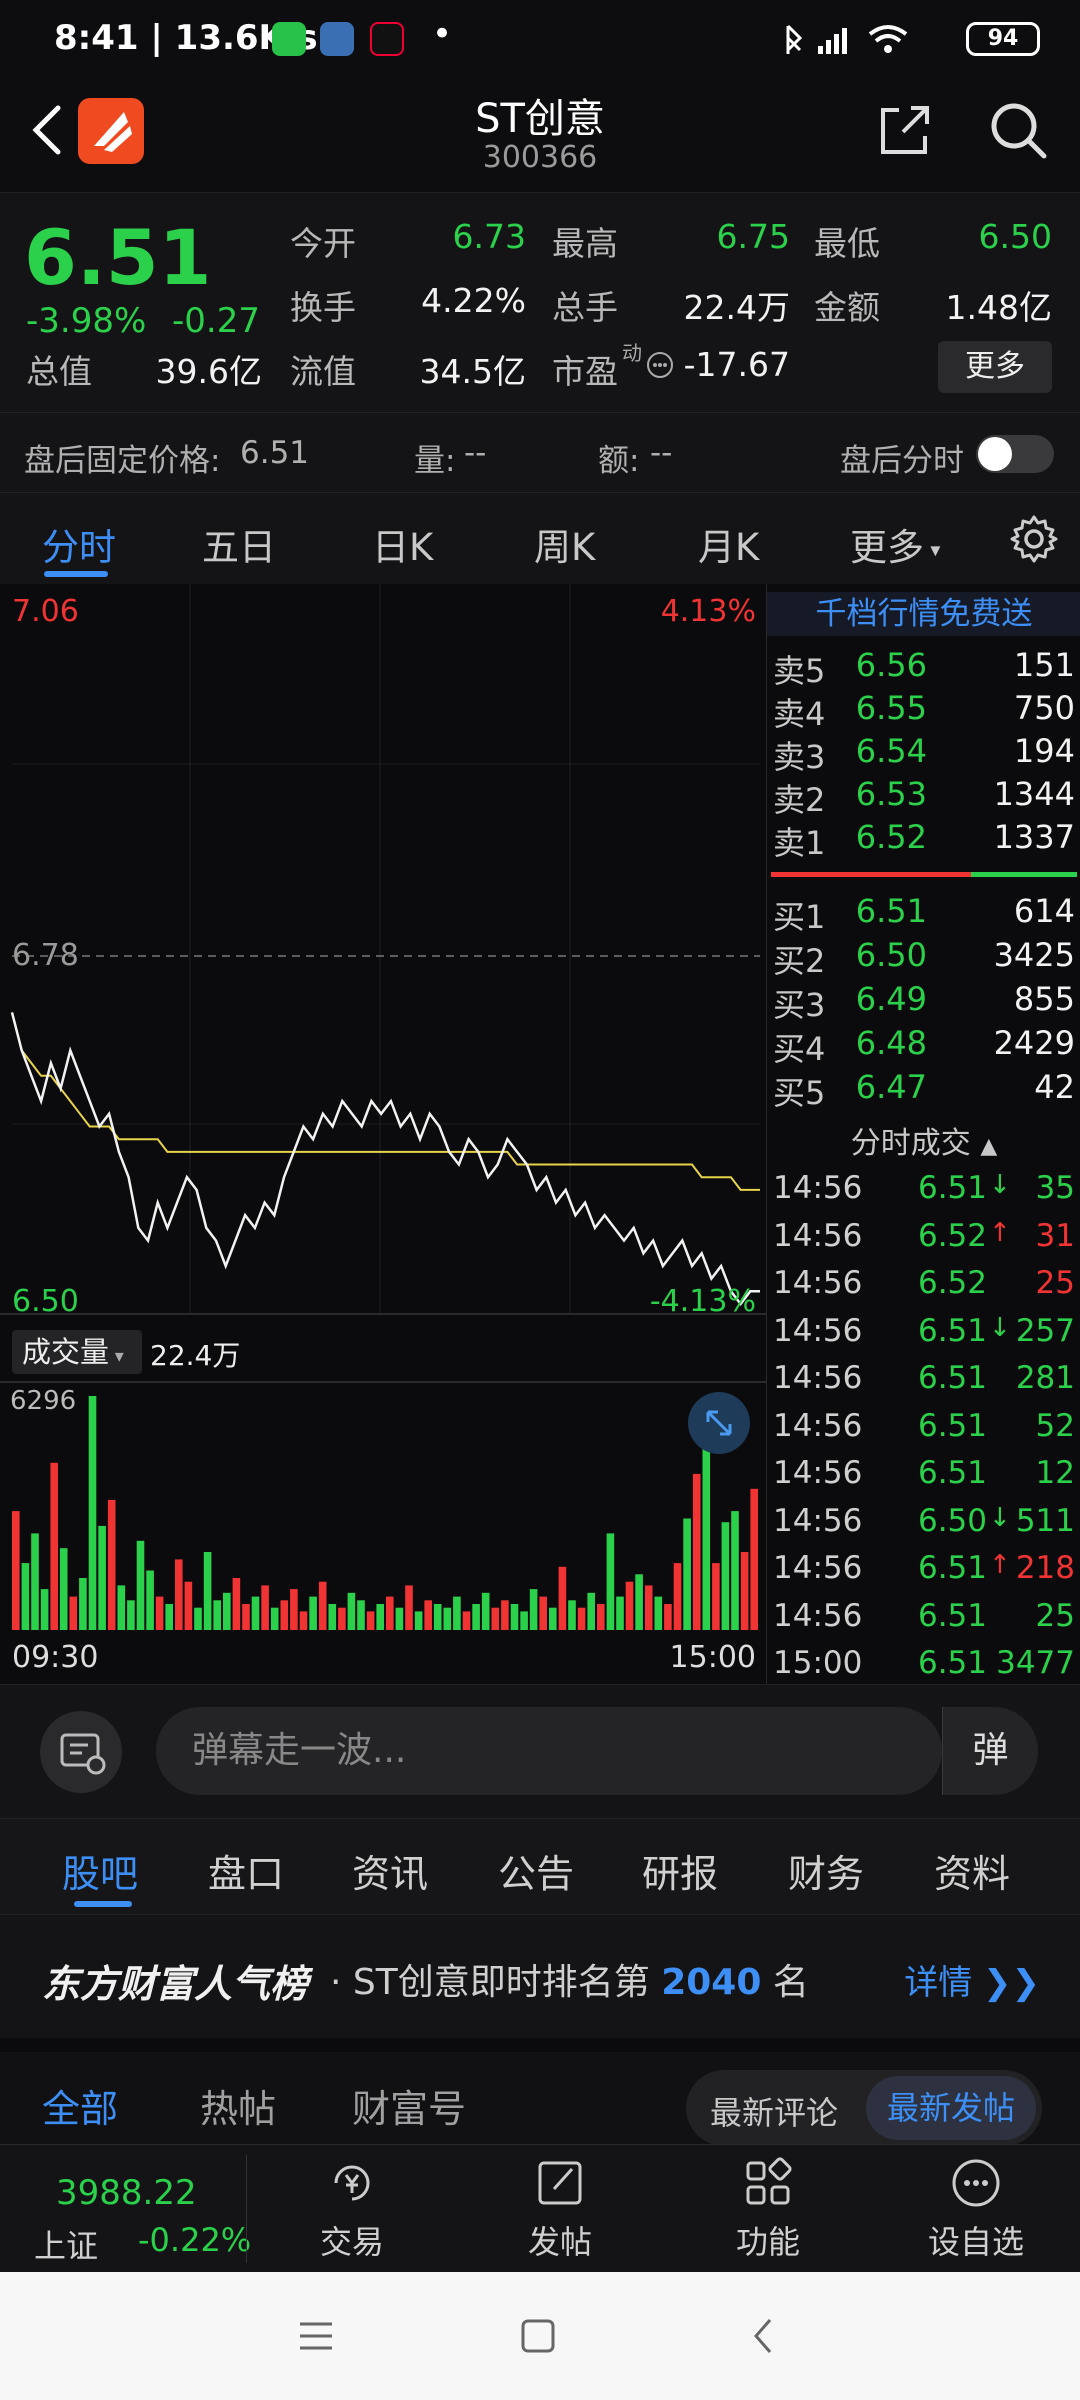 The height and width of the screenshot is (2400, 1080). Describe the element at coordinates (1003, 39) in the screenshot. I see `battery-icon: 94` at that location.